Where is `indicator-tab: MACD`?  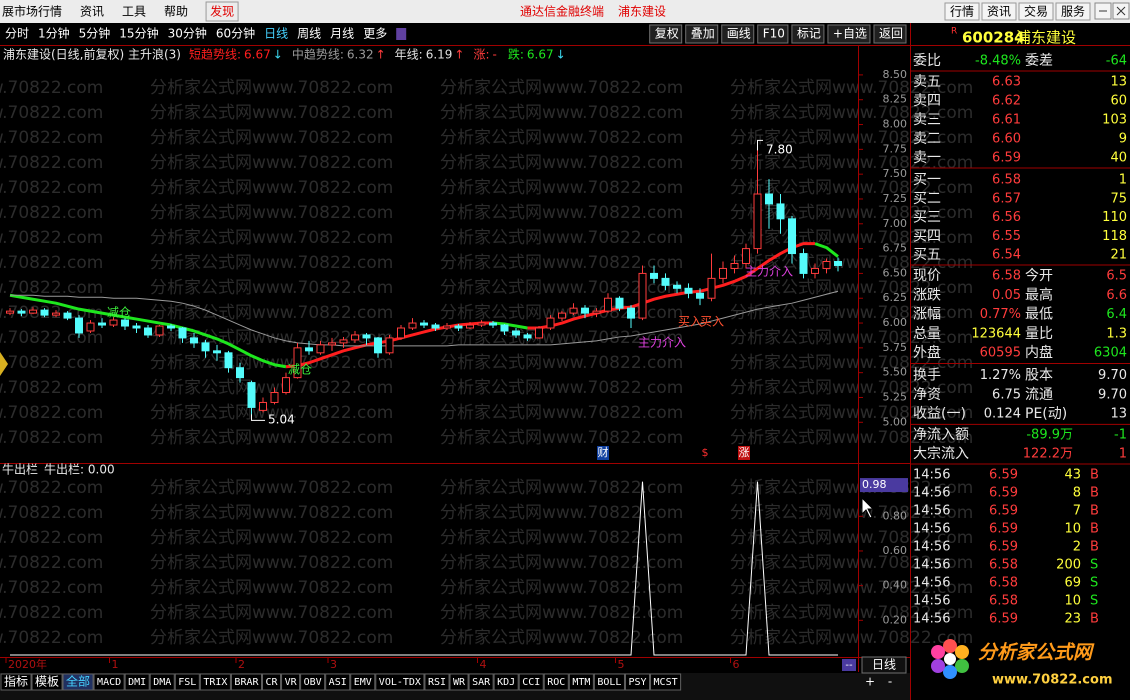
indicator-tab: MACD is located at coordinates (109, 682).